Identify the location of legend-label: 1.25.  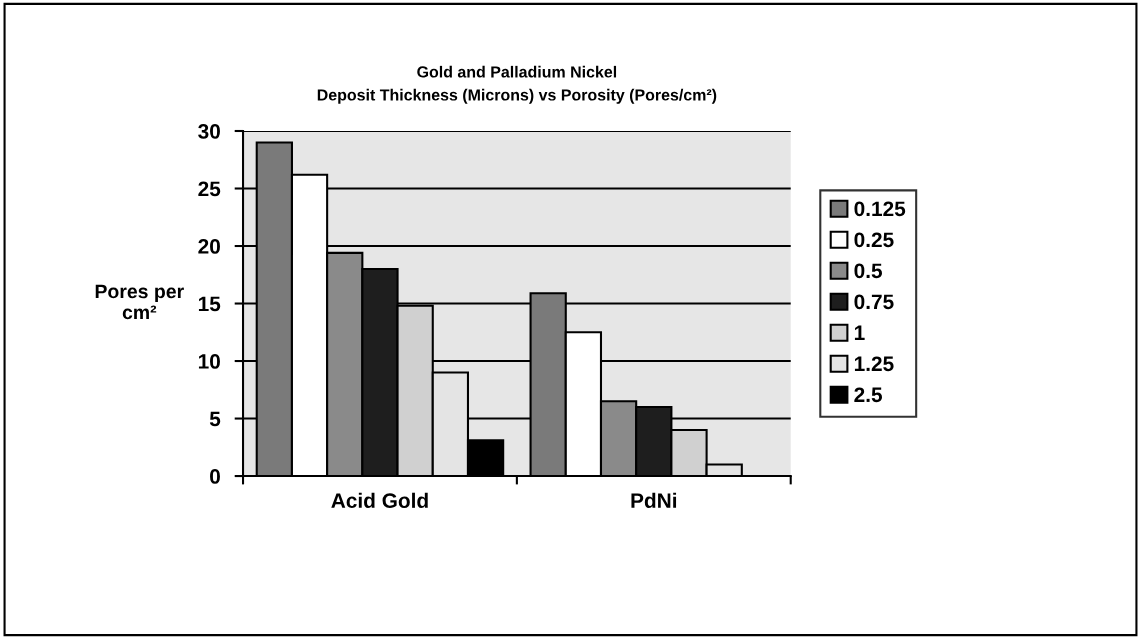
(874, 364).